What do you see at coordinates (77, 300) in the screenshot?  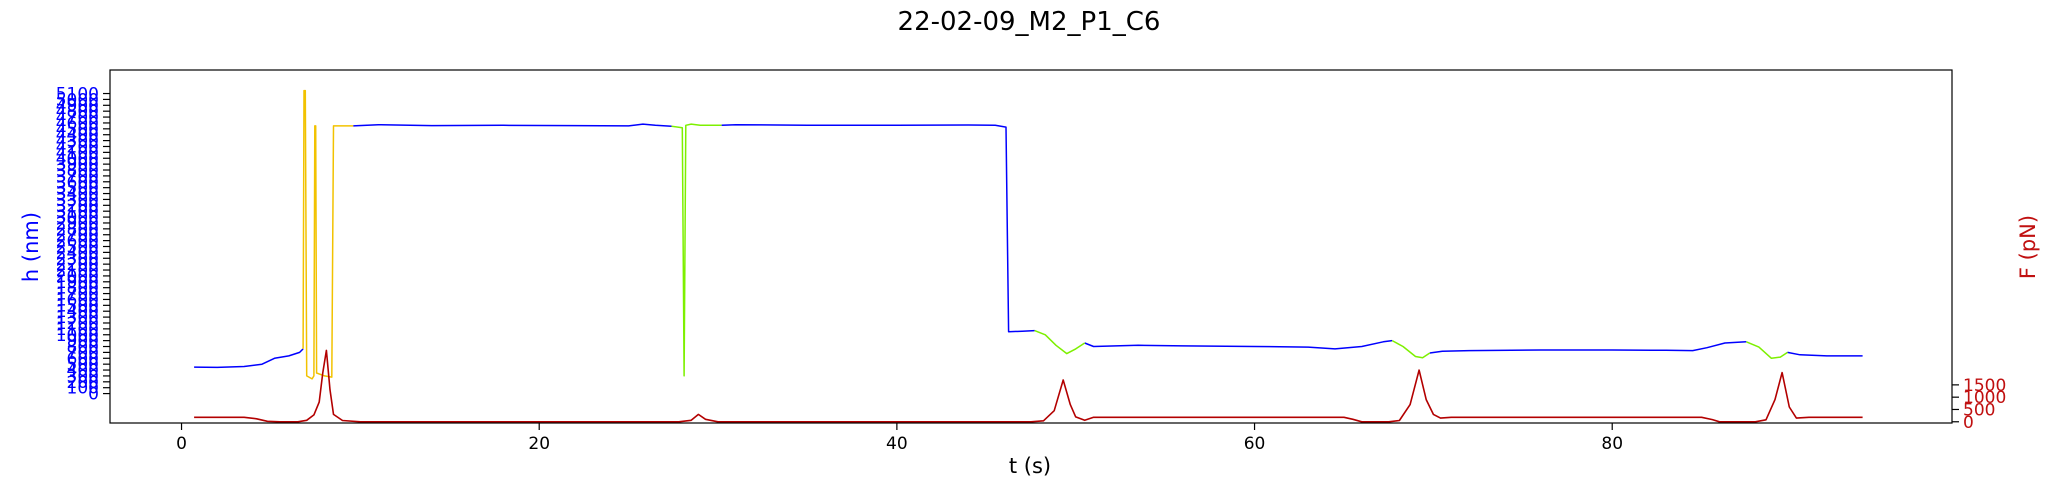 I see `left-tick-label: 1600` at bounding box center [77, 300].